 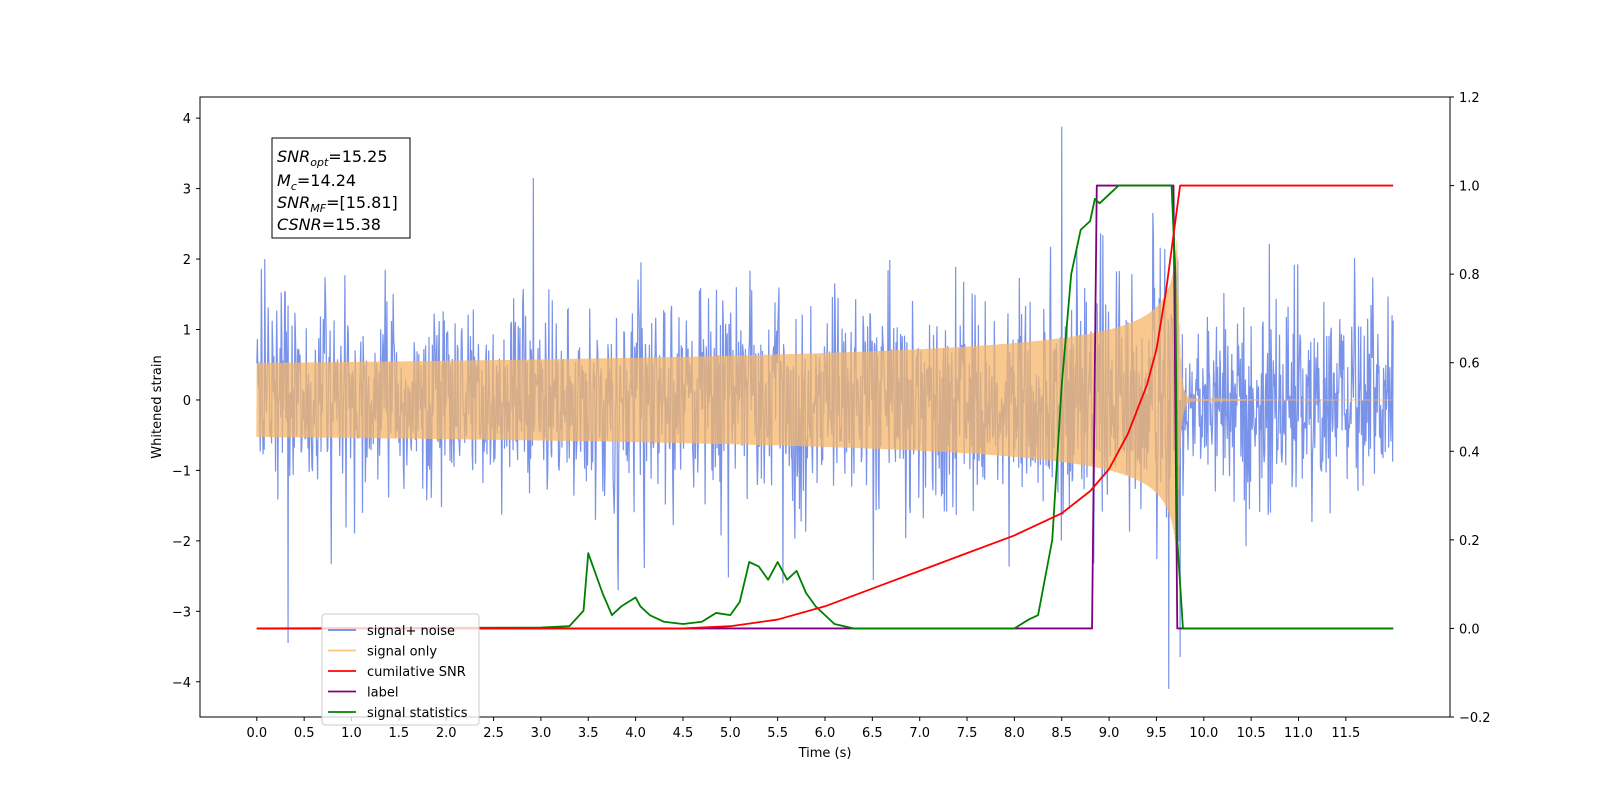 What do you see at coordinates (1469, 452) in the screenshot?
I see `y2-tick-label: 0.4` at bounding box center [1469, 452].